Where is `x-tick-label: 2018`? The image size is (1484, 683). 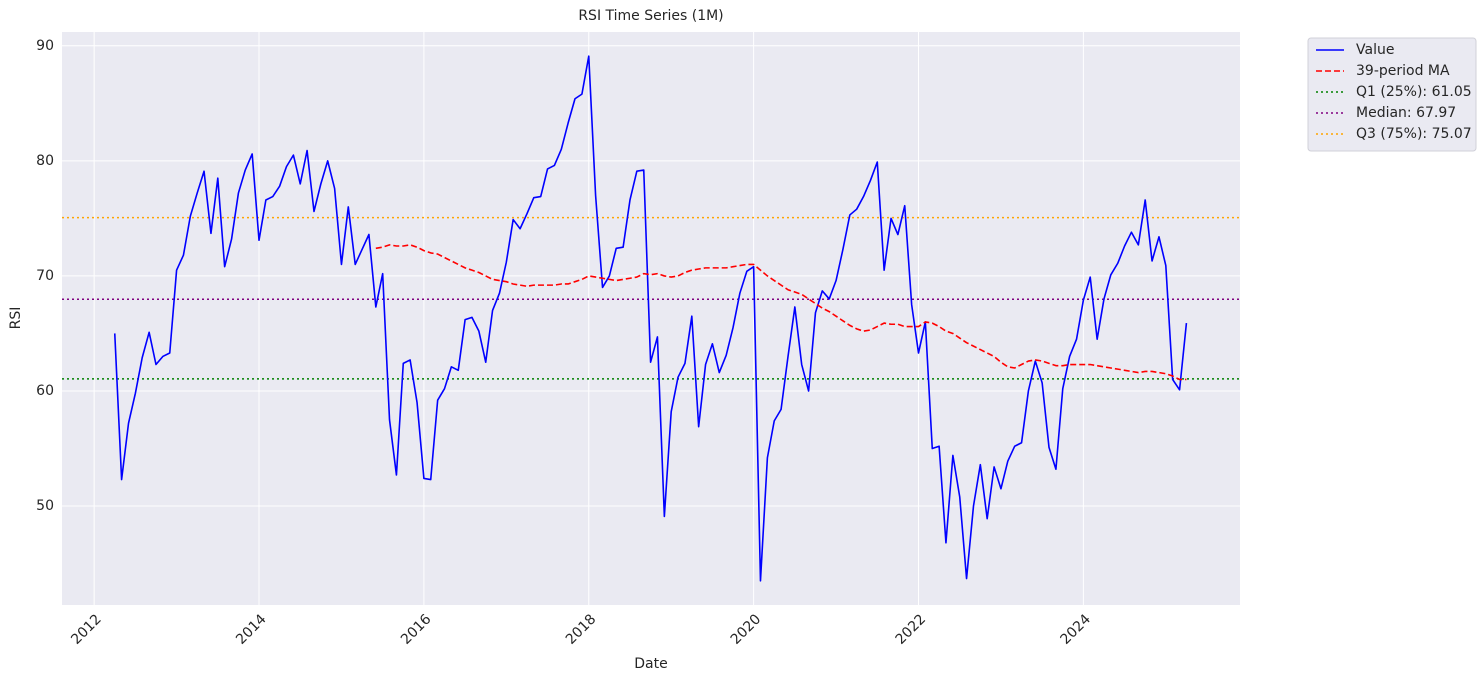
x-tick-label: 2018 is located at coordinates (581, 629).